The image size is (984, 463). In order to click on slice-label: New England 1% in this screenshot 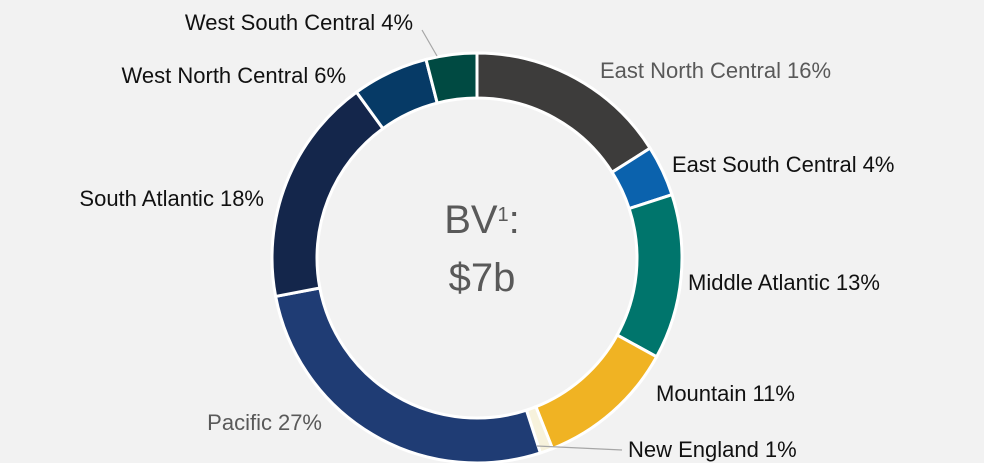, I will do `click(712, 449)`.